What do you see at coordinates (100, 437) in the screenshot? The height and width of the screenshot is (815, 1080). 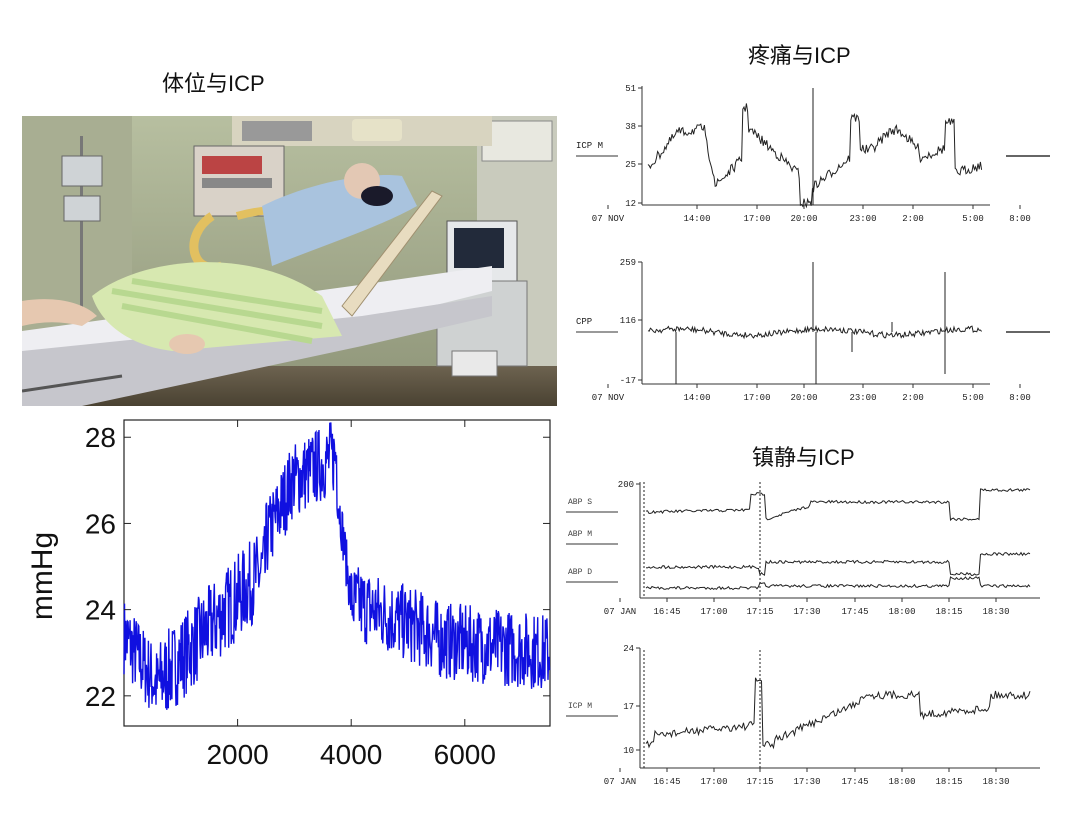 I see `y-tick-label: 28` at bounding box center [100, 437].